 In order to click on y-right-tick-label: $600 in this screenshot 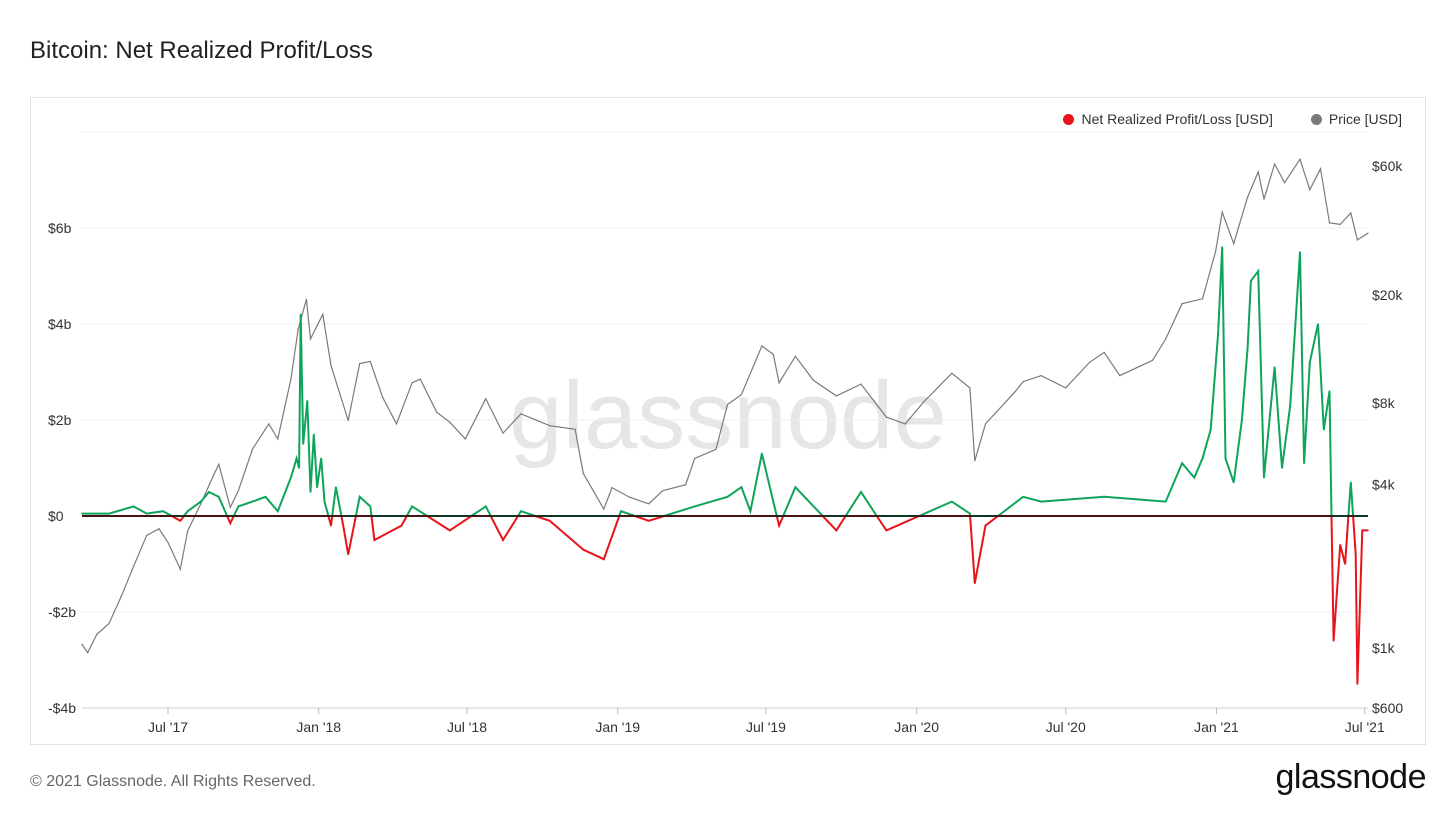, I will do `click(1387, 708)`.